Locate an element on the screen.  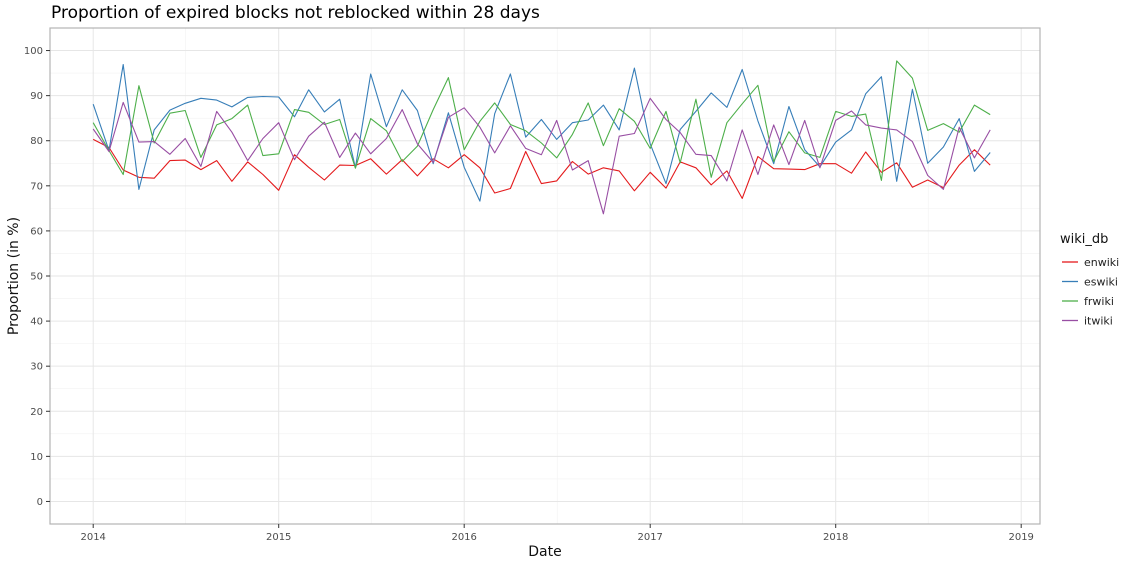
y-tick-label: 100 is located at coordinates (33, 51).